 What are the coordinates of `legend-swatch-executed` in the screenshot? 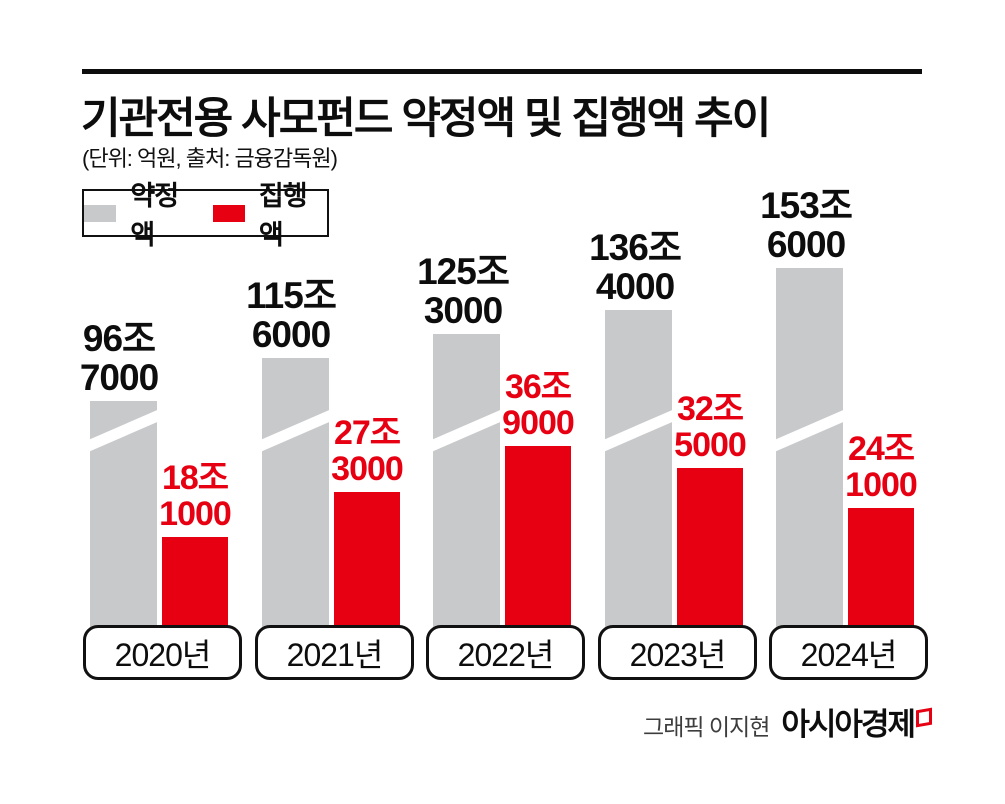 It's located at (228, 213).